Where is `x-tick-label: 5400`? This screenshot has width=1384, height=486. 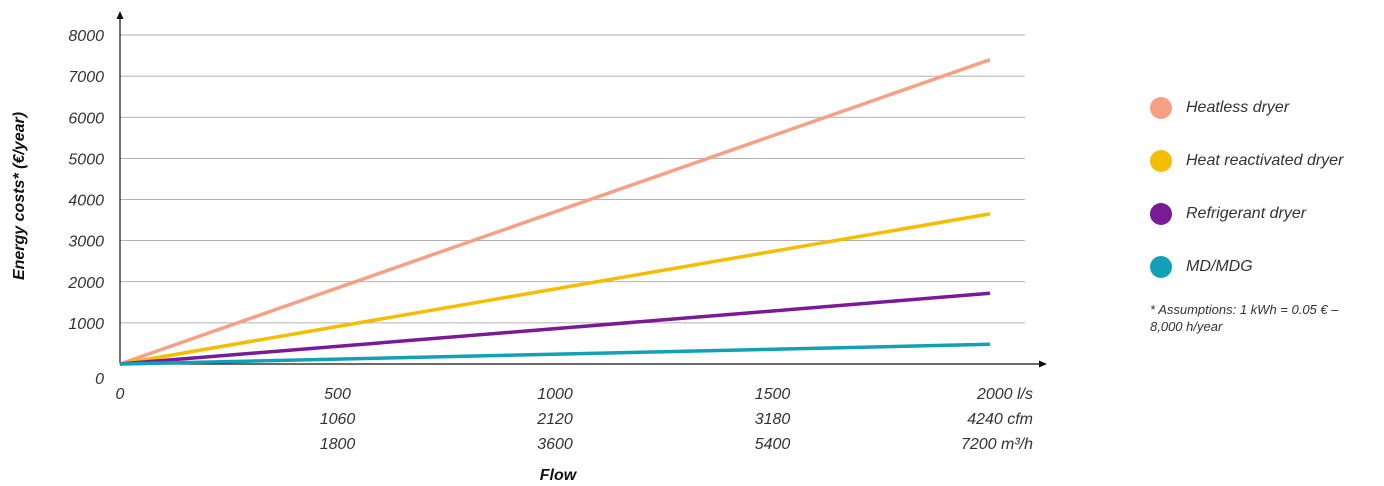 x-tick-label: 5400 is located at coordinates (773, 444).